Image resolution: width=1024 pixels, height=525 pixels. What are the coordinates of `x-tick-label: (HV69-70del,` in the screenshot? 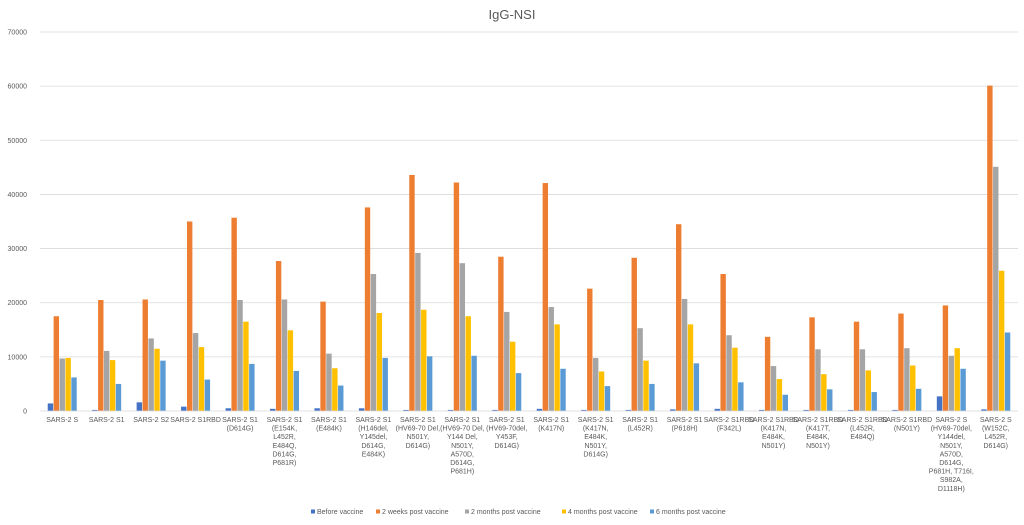 It's located at (506, 429).